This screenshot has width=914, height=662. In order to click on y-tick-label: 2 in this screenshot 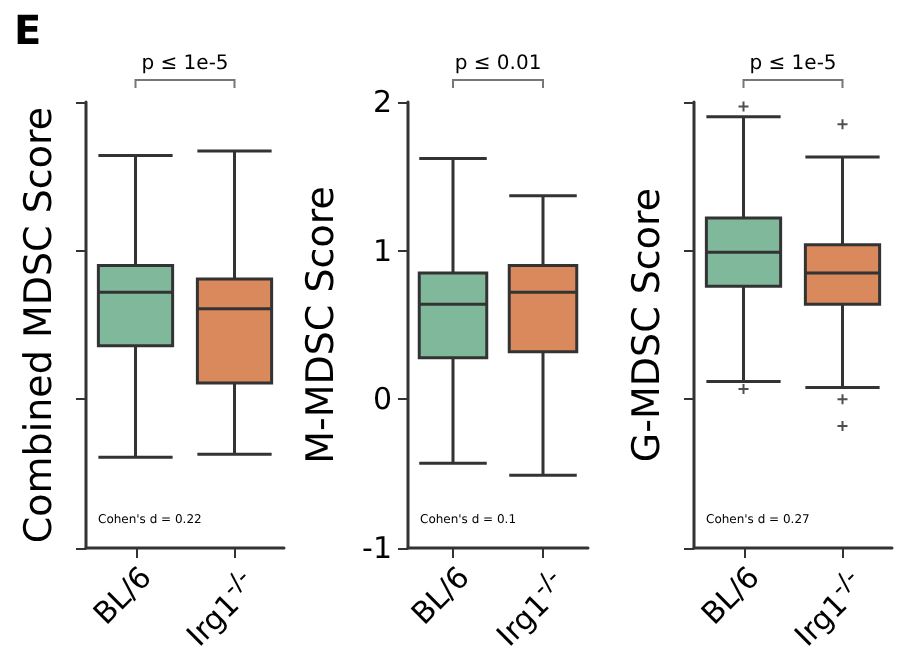, I will do `click(382, 102)`.